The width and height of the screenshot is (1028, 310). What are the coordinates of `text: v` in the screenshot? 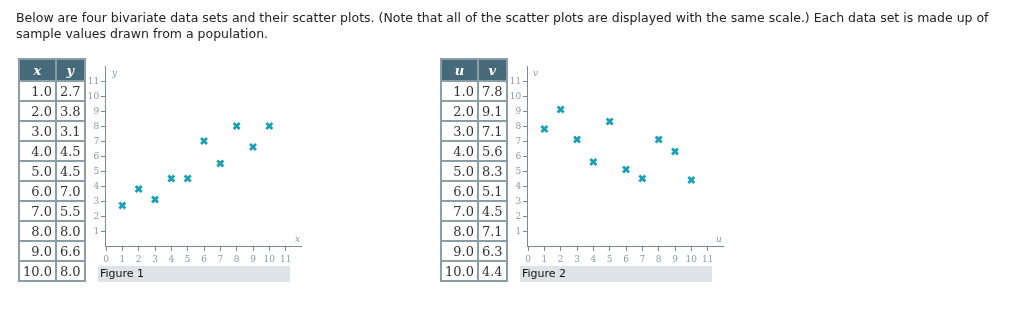 It's located at (492, 70).